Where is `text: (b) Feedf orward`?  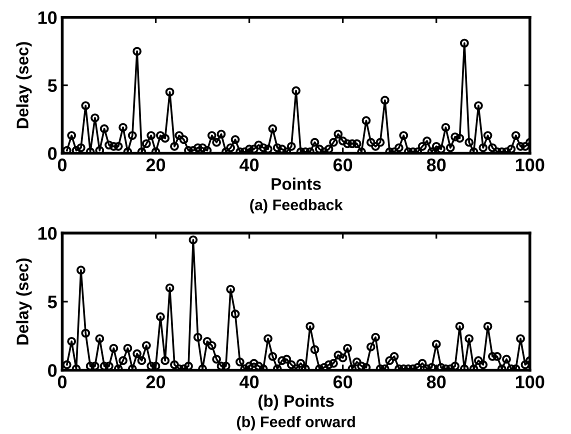
text: (b) Feedf orward is located at coordinates (295, 423).